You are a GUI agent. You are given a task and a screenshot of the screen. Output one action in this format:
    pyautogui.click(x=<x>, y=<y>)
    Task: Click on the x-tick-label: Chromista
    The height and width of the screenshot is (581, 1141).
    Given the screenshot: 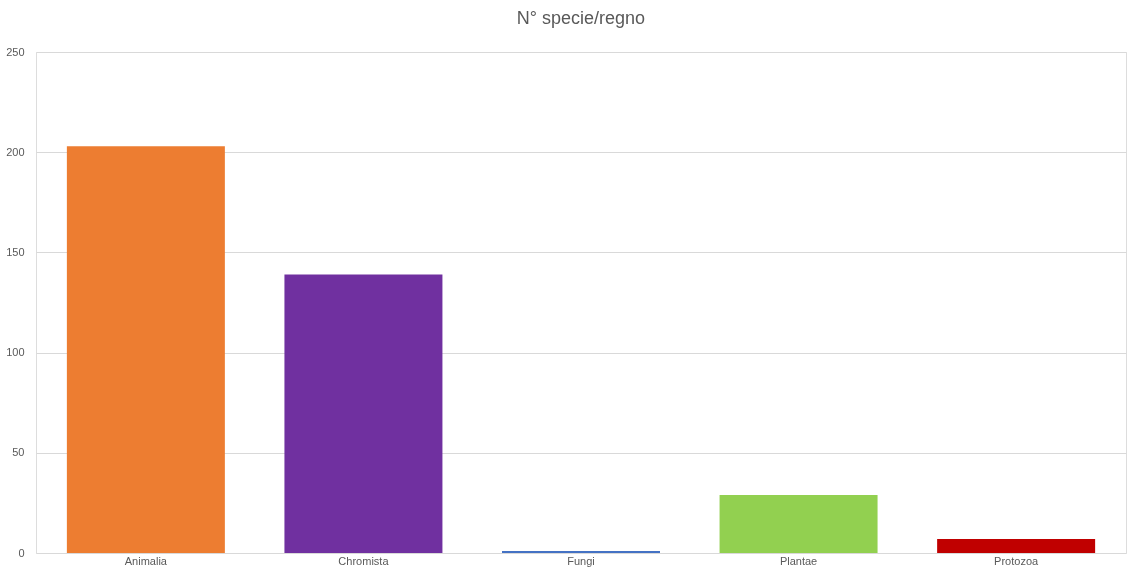 What is the action you would take?
    pyautogui.click(x=364, y=560)
    